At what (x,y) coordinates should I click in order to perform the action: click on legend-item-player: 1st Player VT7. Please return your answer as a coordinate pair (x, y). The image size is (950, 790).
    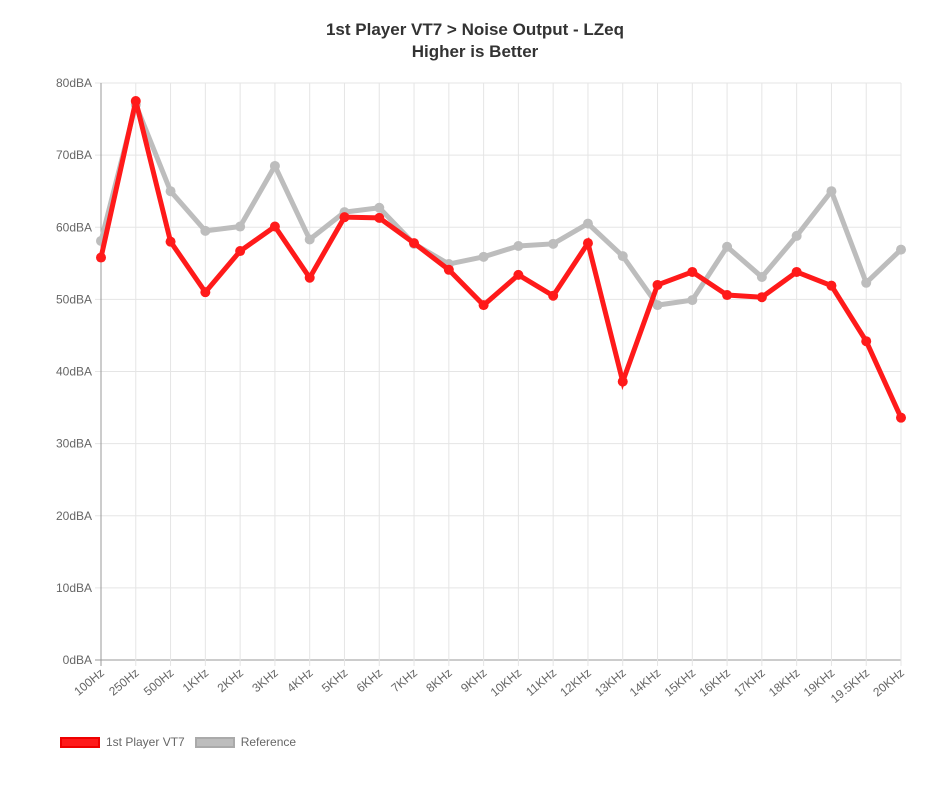
    Looking at the image, I should click on (122, 742).